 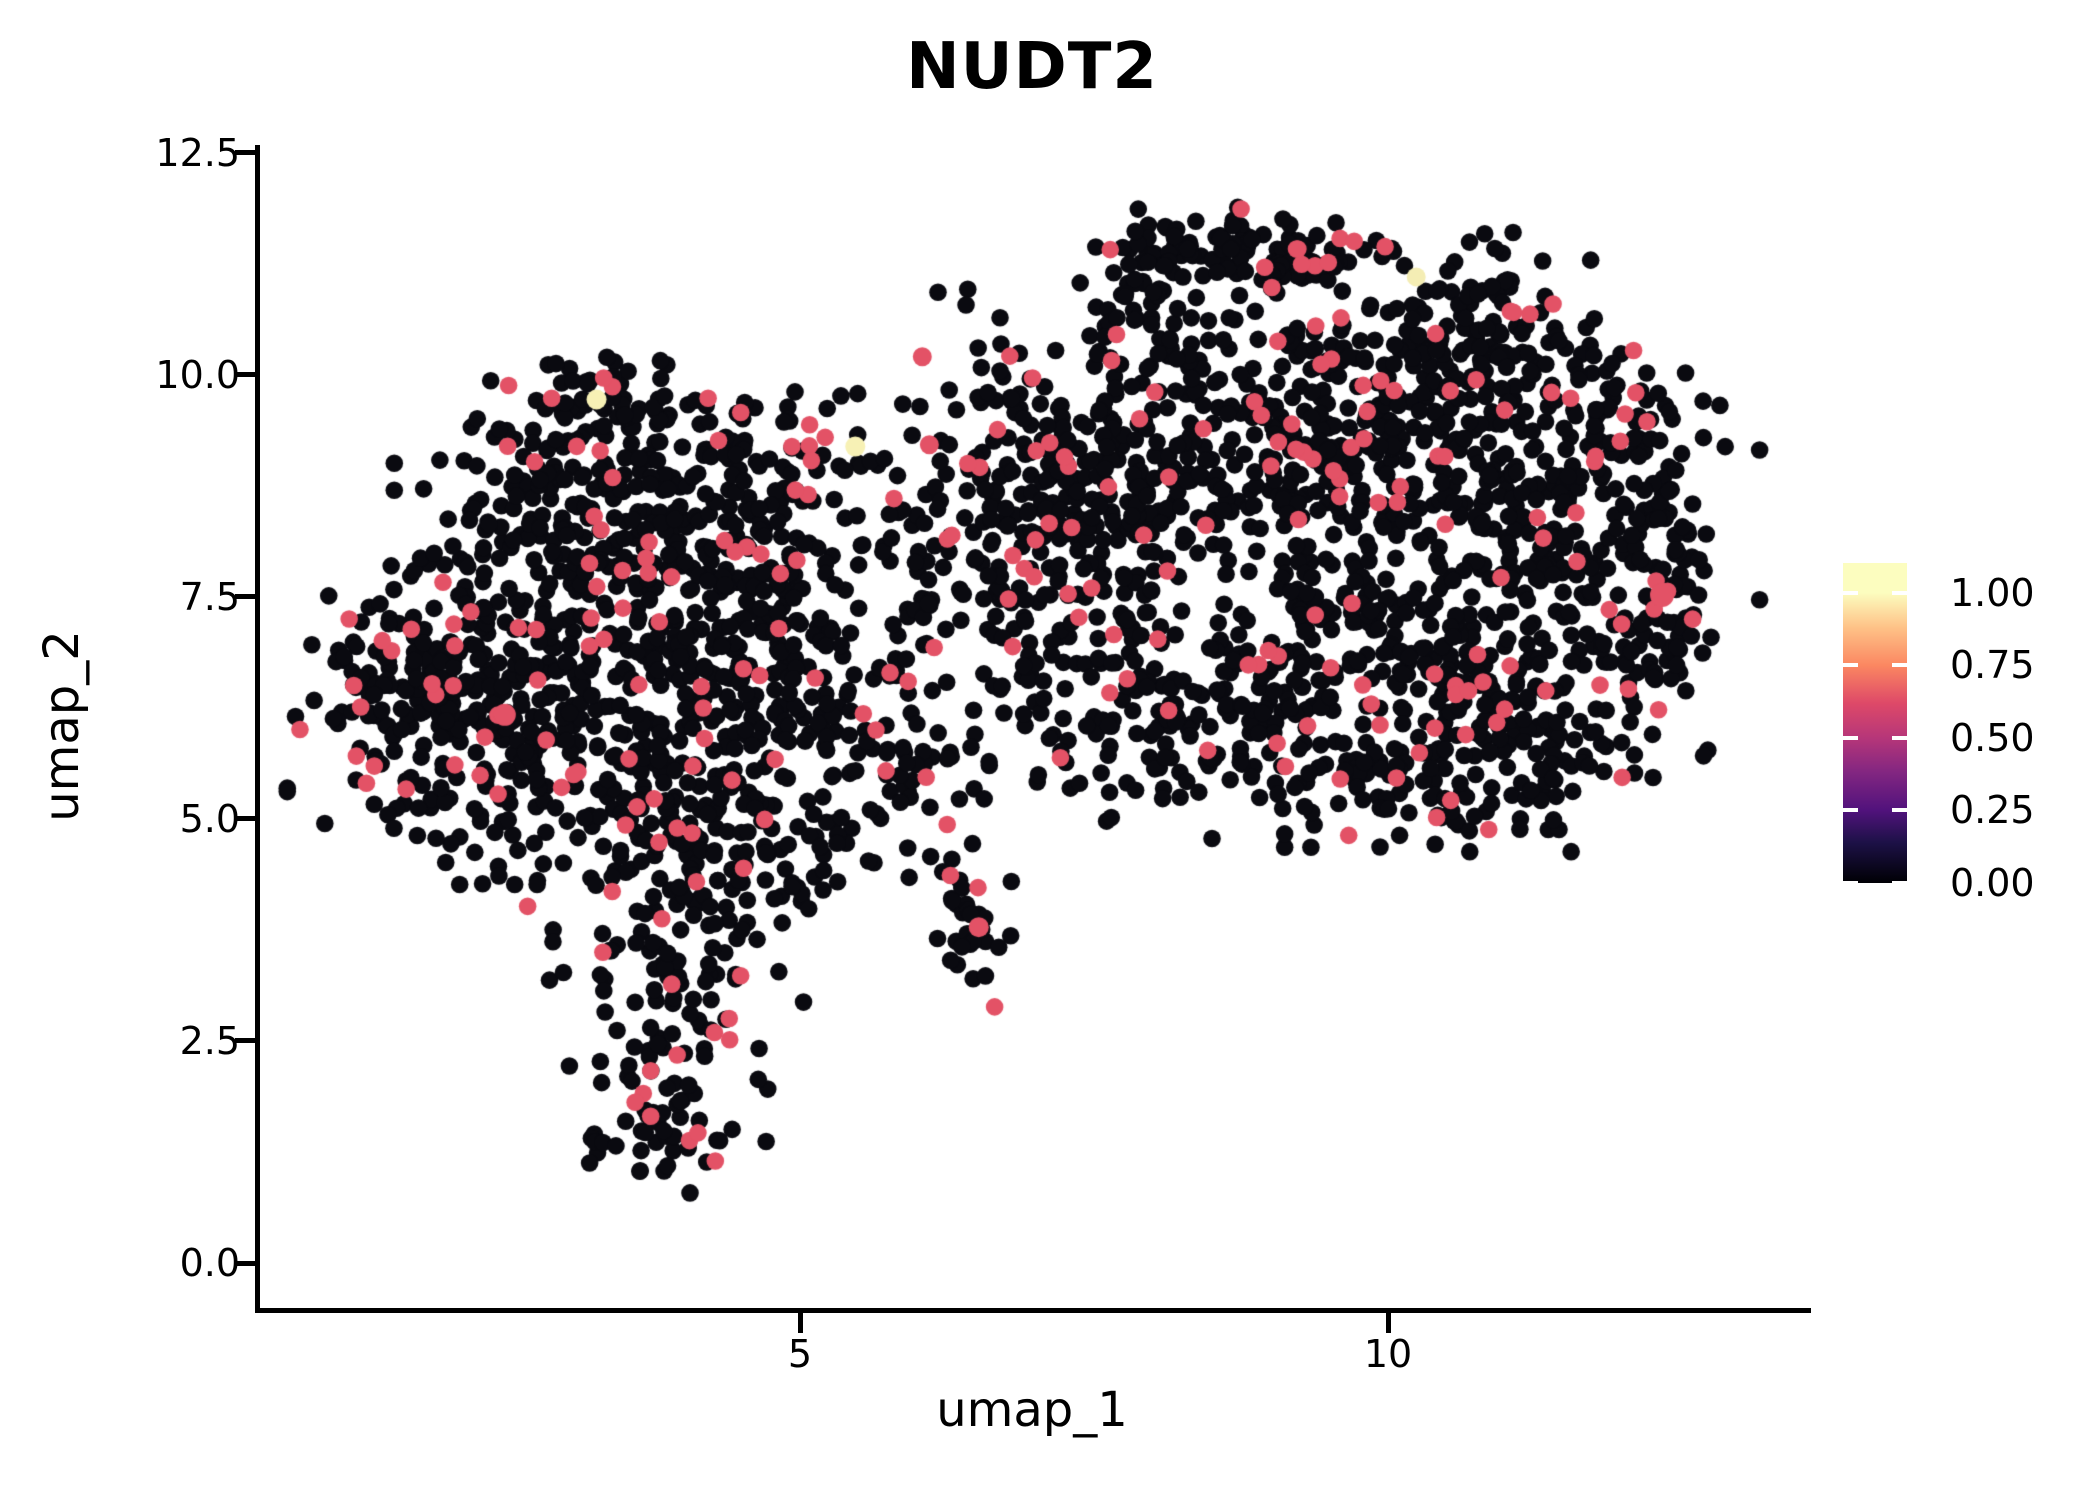 I want to click on y-tick-mark-7.5, so click(x=245, y=597).